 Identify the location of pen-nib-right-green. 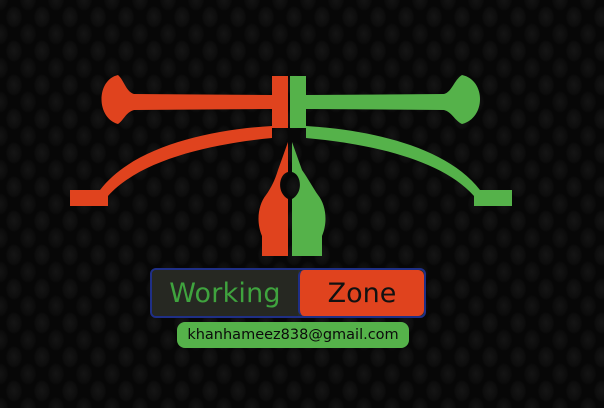
(309, 199).